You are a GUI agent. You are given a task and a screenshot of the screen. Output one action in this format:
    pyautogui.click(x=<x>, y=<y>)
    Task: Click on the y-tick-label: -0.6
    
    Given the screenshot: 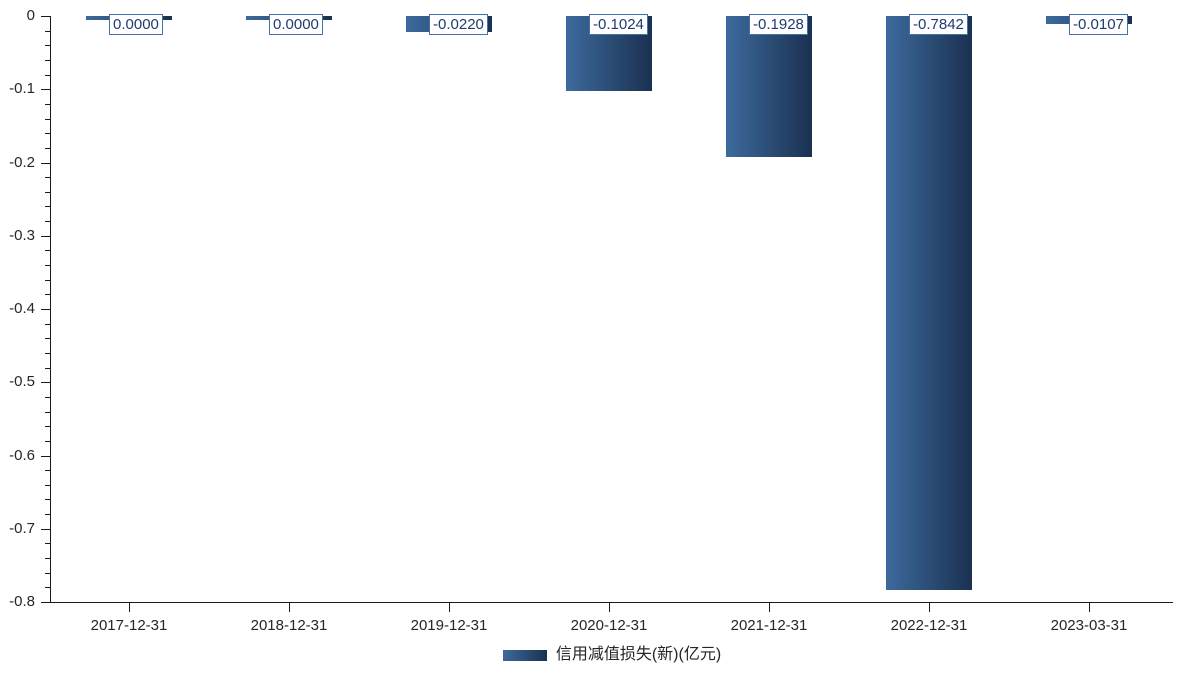 What is the action you would take?
    pyautogui.click(x=22, y=455)
    